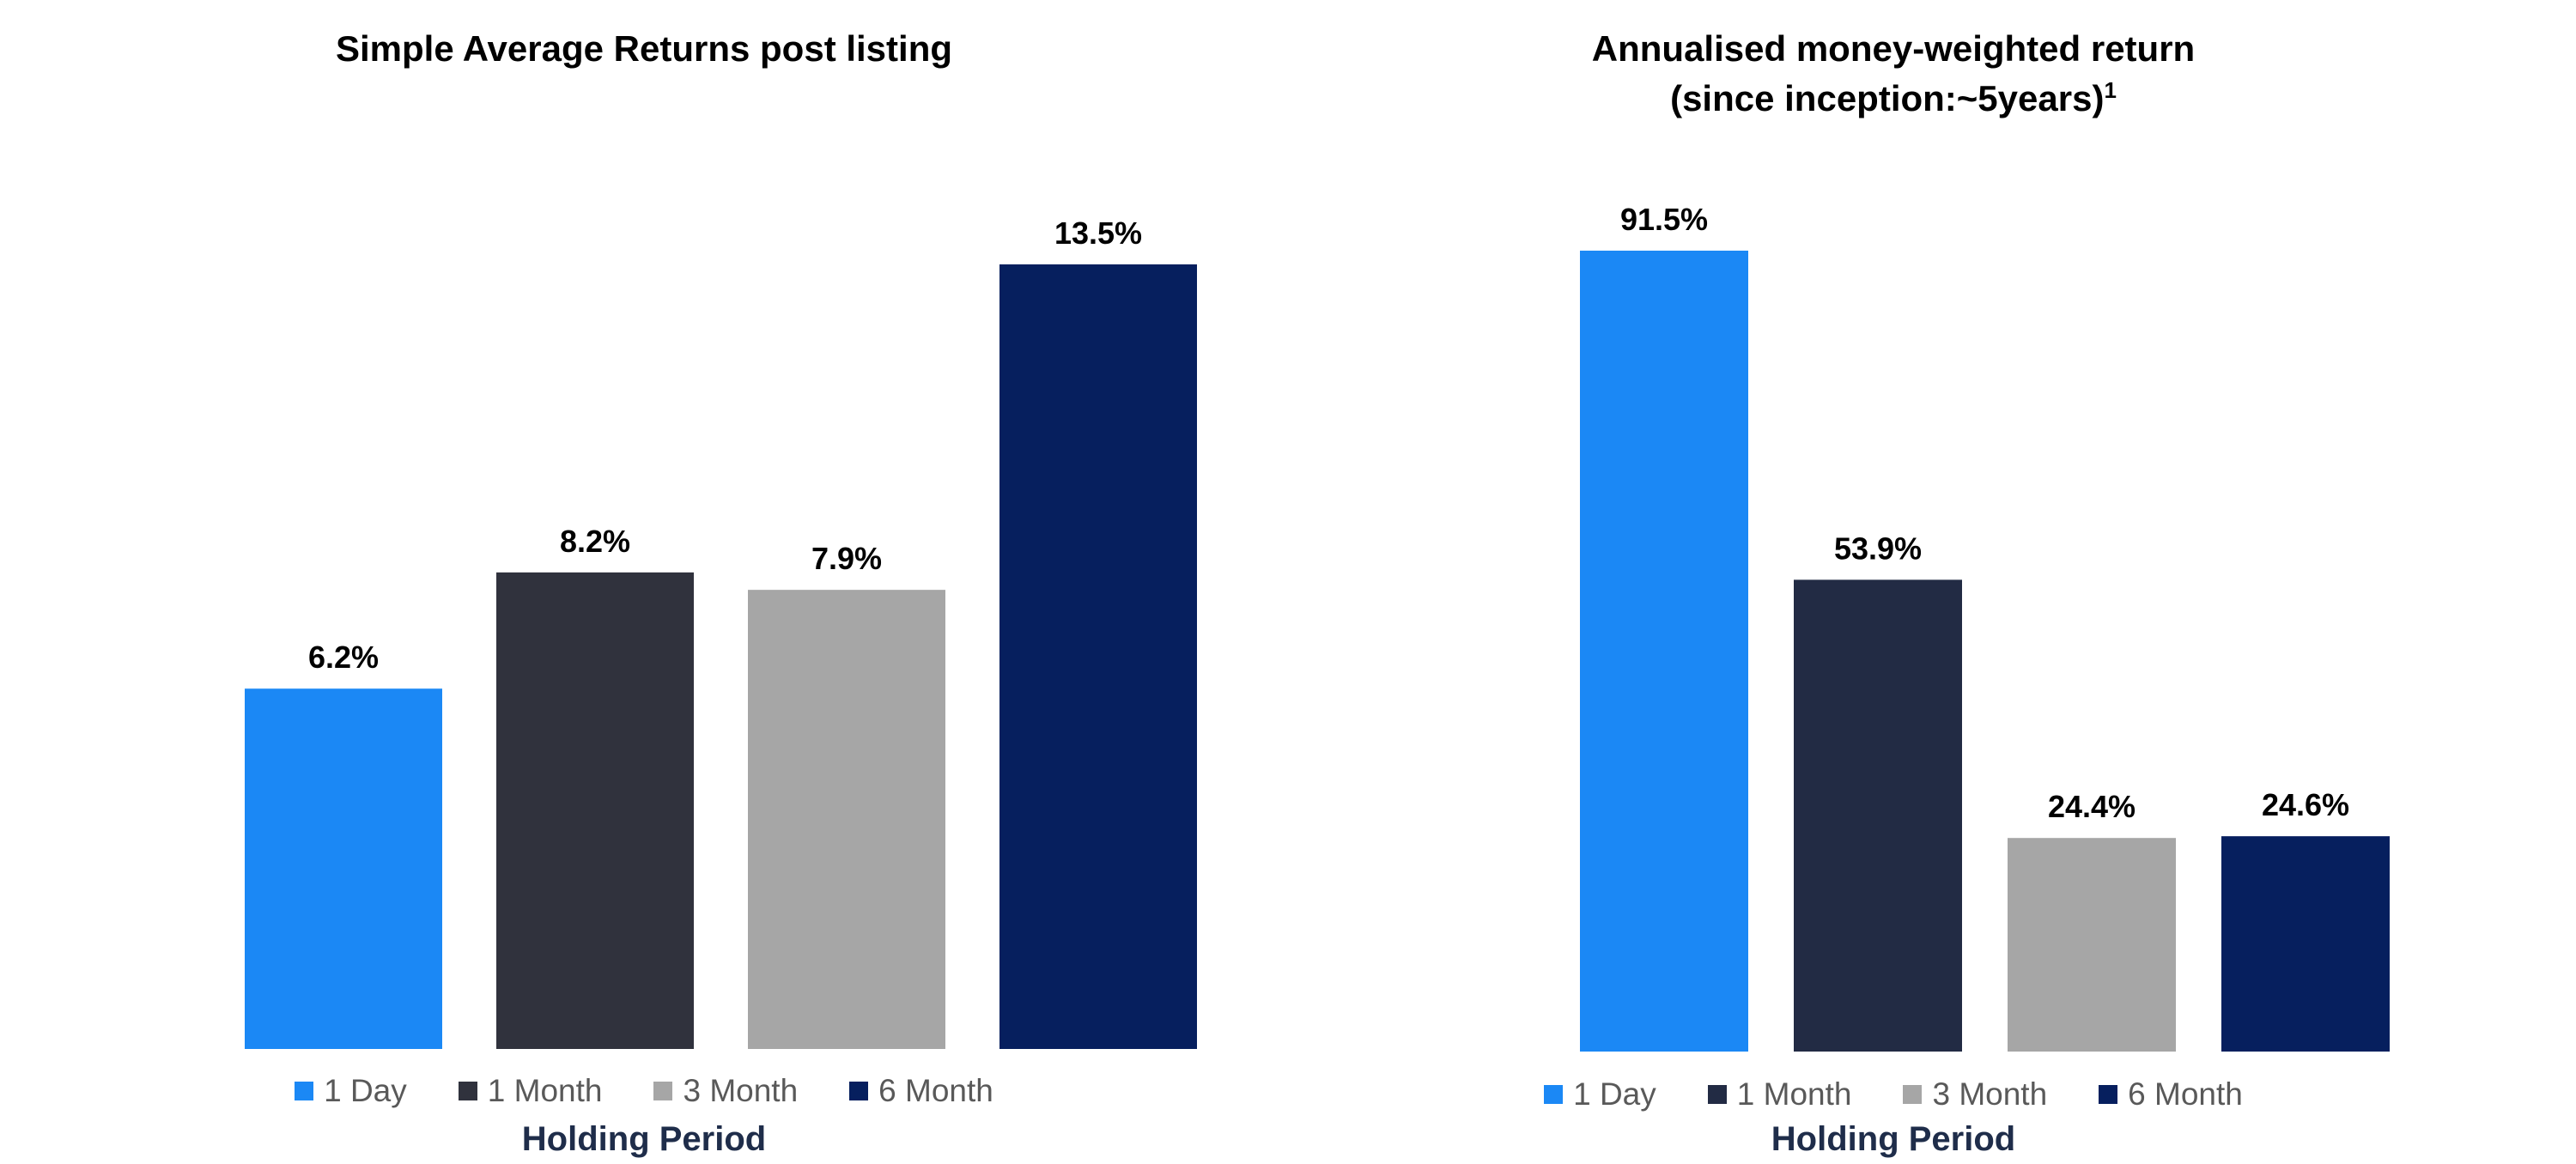 The width and height of the screenshot is (2576, 1164). I want to click on footnote-marker: 1, so click(2111, 90).